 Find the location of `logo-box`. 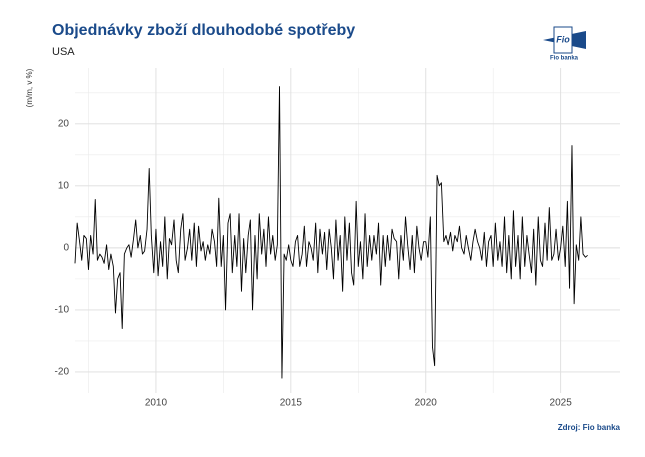

logo-box is located at coordinates (563, 40).